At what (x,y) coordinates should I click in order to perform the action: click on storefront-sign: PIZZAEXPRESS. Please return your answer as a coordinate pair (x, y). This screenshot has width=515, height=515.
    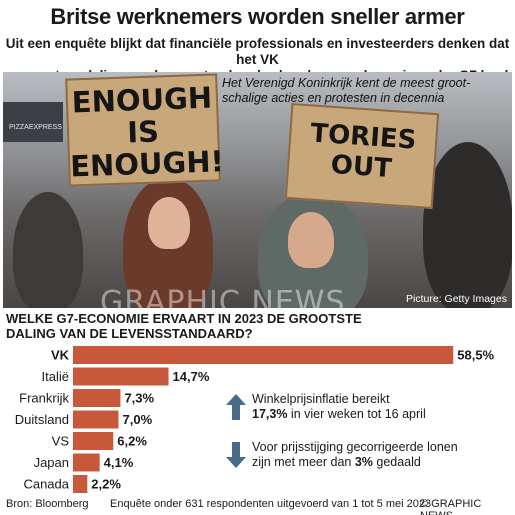
    Looking at the image, I should click on (35, 127).